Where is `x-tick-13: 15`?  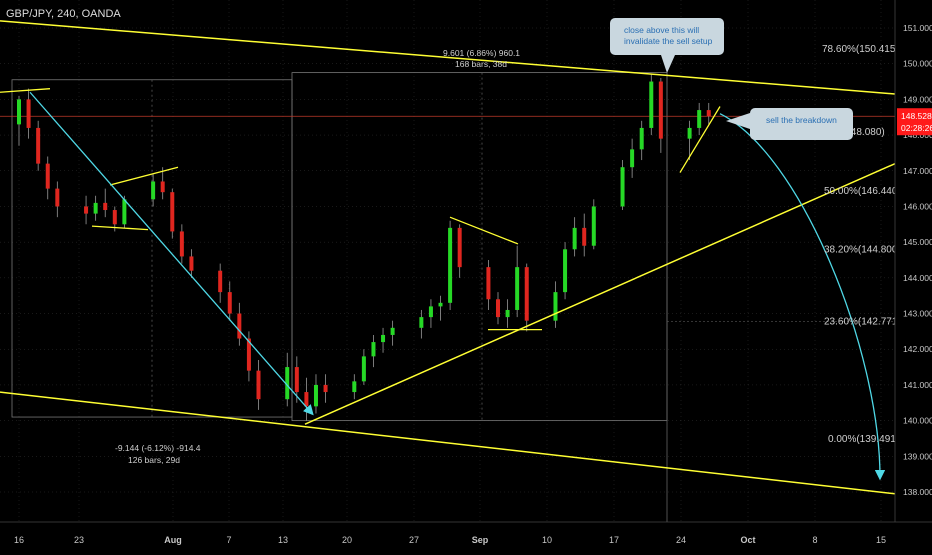
x-tick-13: 15 is located at coordinates (881, 540).